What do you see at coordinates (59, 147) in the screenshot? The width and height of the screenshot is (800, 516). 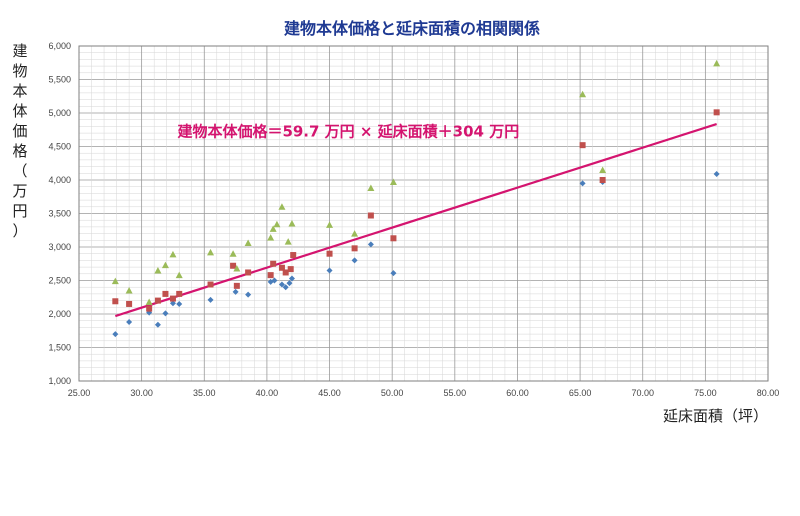 I see `y-tick-label: 4,500` at bounding box center [59, 147].